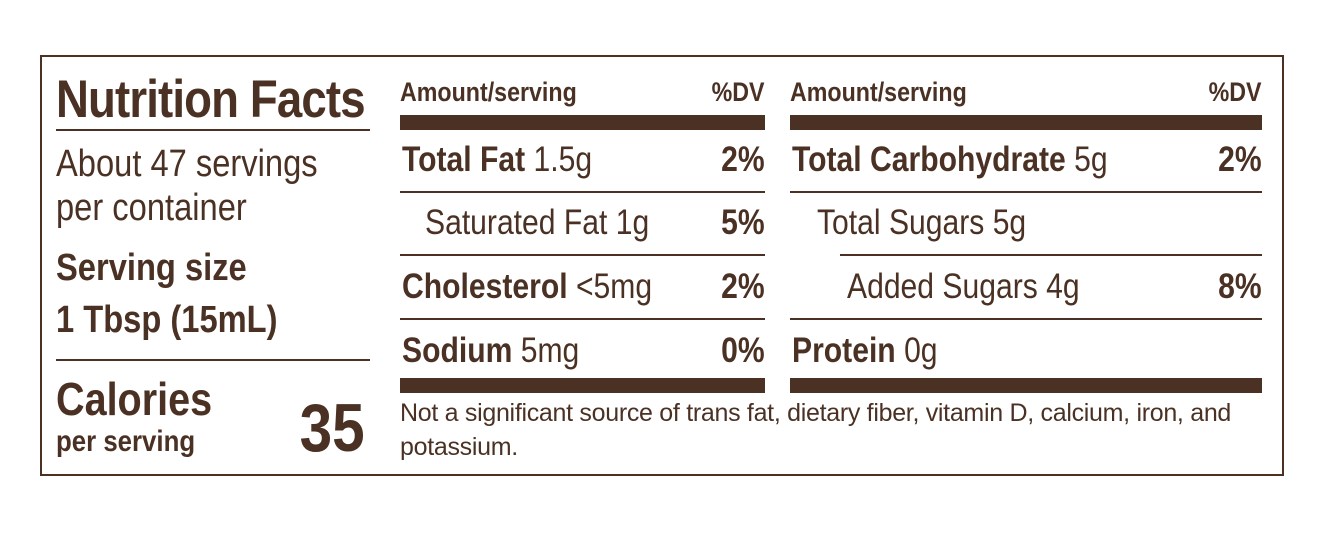 This screenshot has height=534, width=1320. Describe the element at coordinates (464, 159) in the screenshot. I see `nutrient-name: Total Fat` at that location.